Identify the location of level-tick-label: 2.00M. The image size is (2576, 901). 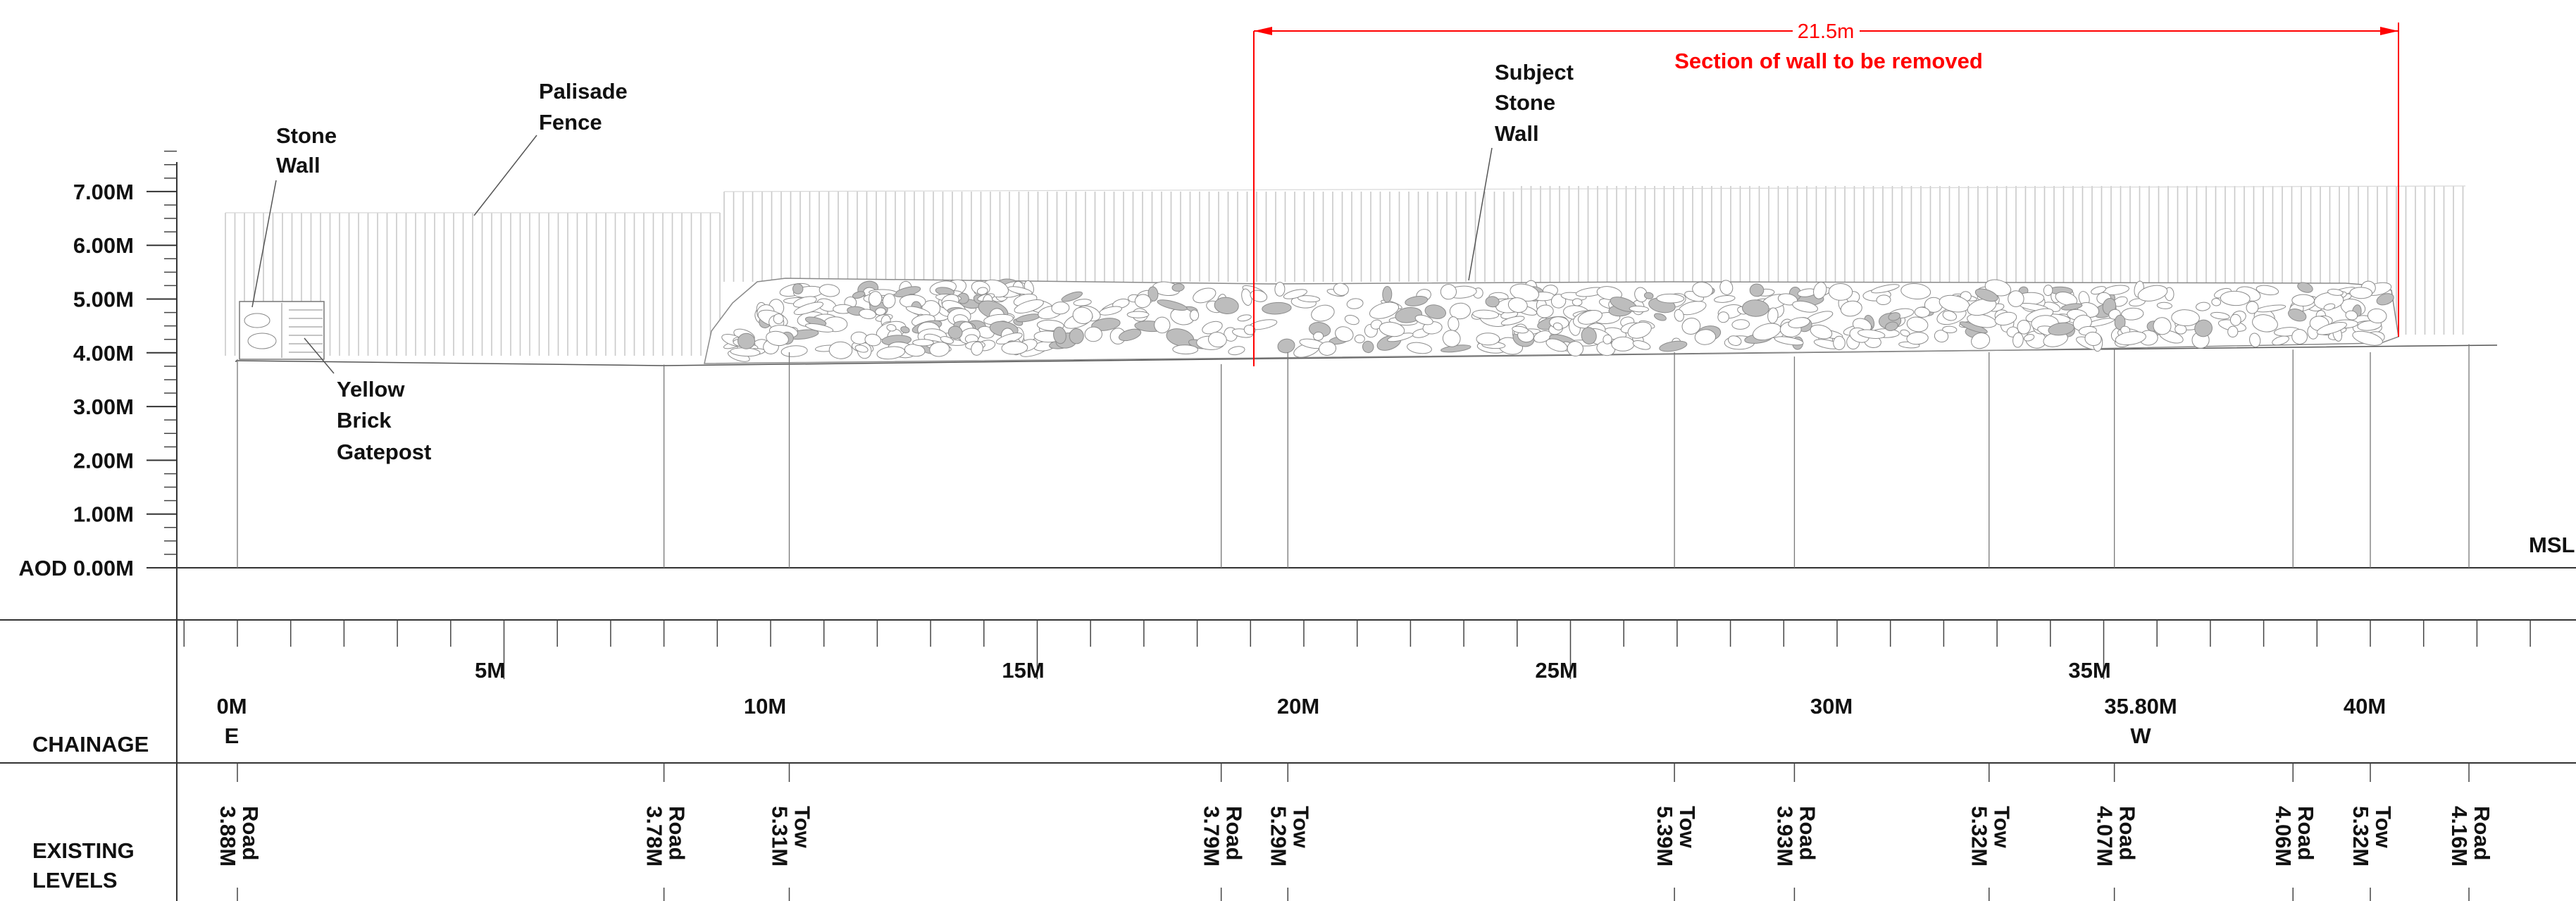
(103, 460).